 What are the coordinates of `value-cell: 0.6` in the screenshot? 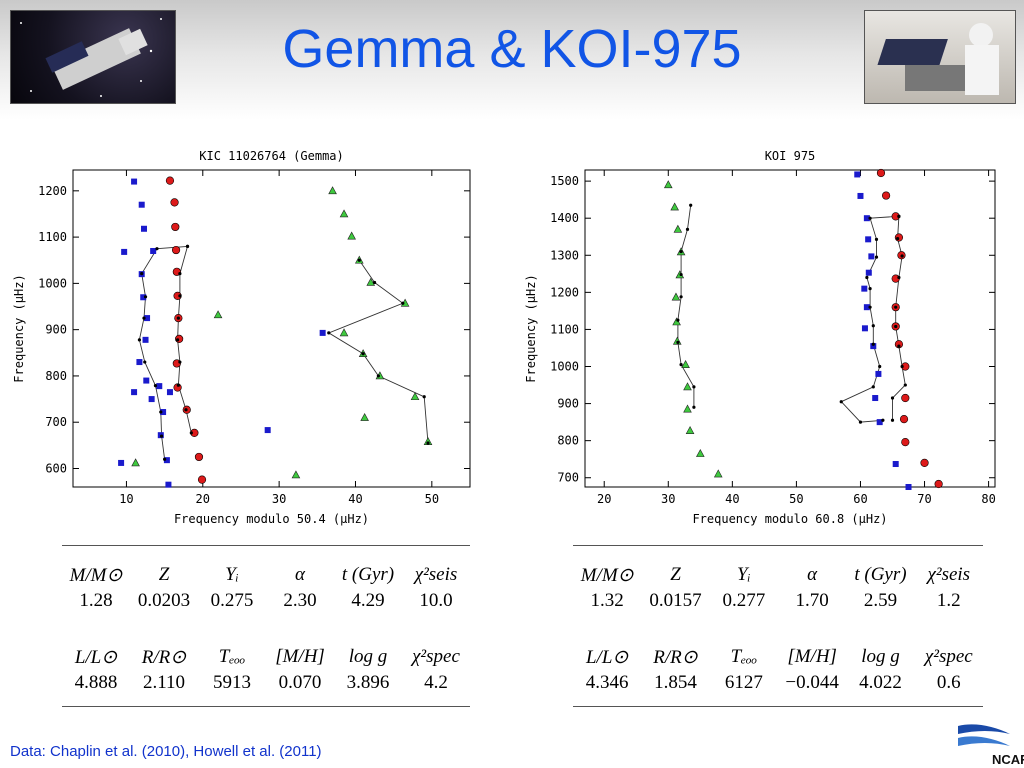 It's located at (948, 682).